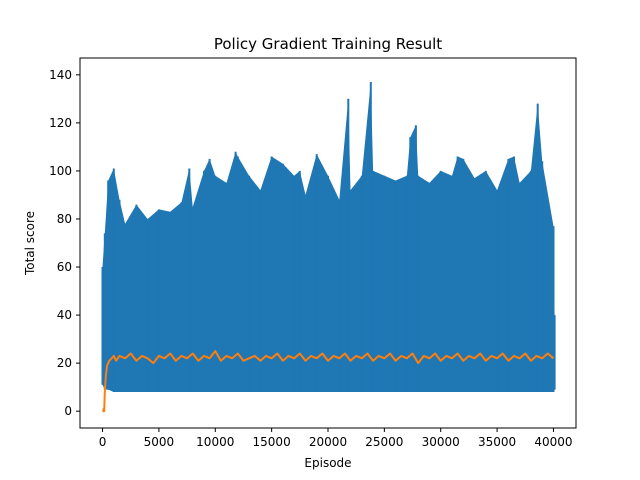 The image size is (640, 480). What do you see at coordinates (159, 442) in the screenshot?
I see `x-tick-label: 5000` at bounding box center [159, 442].